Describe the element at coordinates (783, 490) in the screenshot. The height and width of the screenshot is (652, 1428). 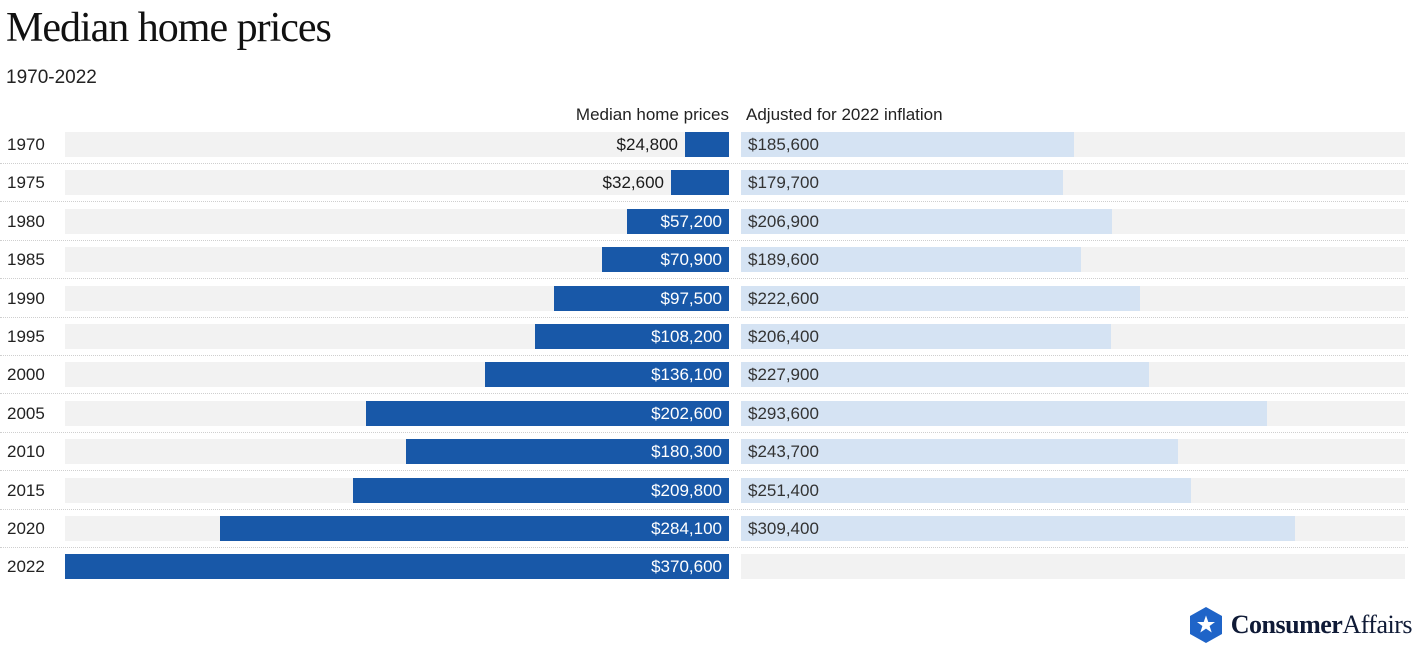
I see `value-label-adjusted-price: $251,400` at that location.